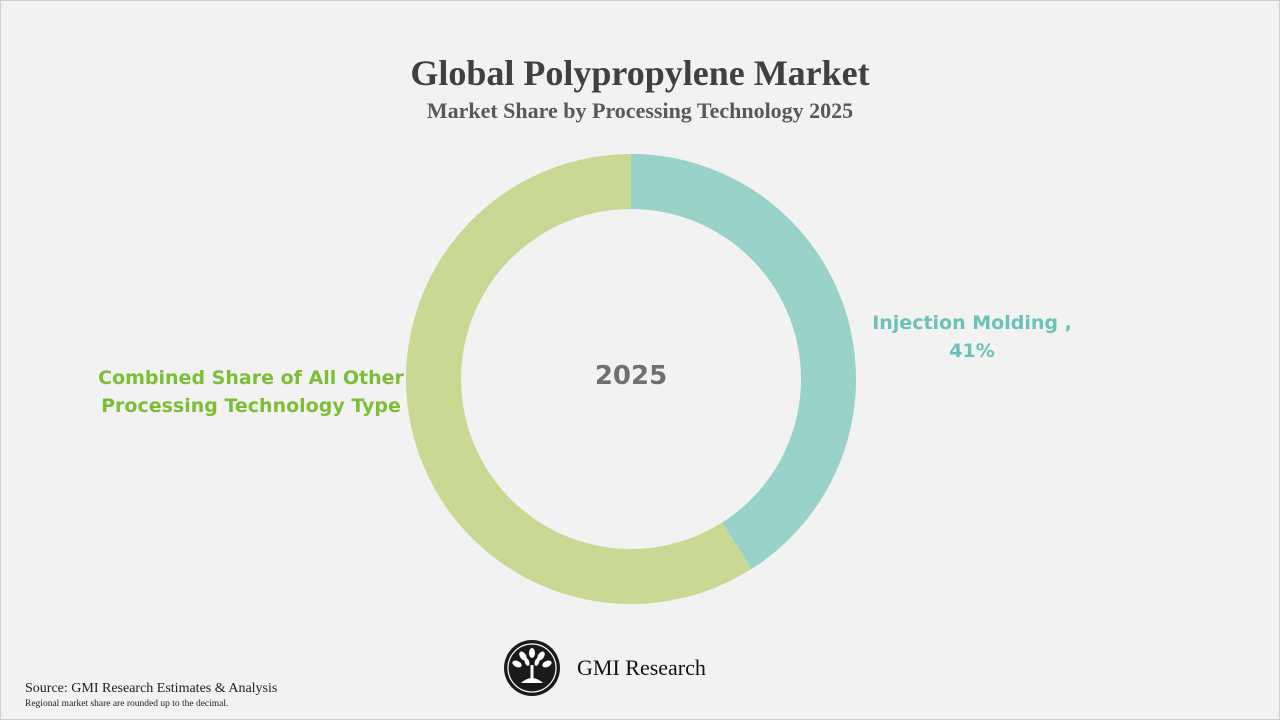 This screenshot has height=720, width=1280. Describe the element at coordinates (631, 376) in the screenshot. I see `center-year-label: 2025` at that location.